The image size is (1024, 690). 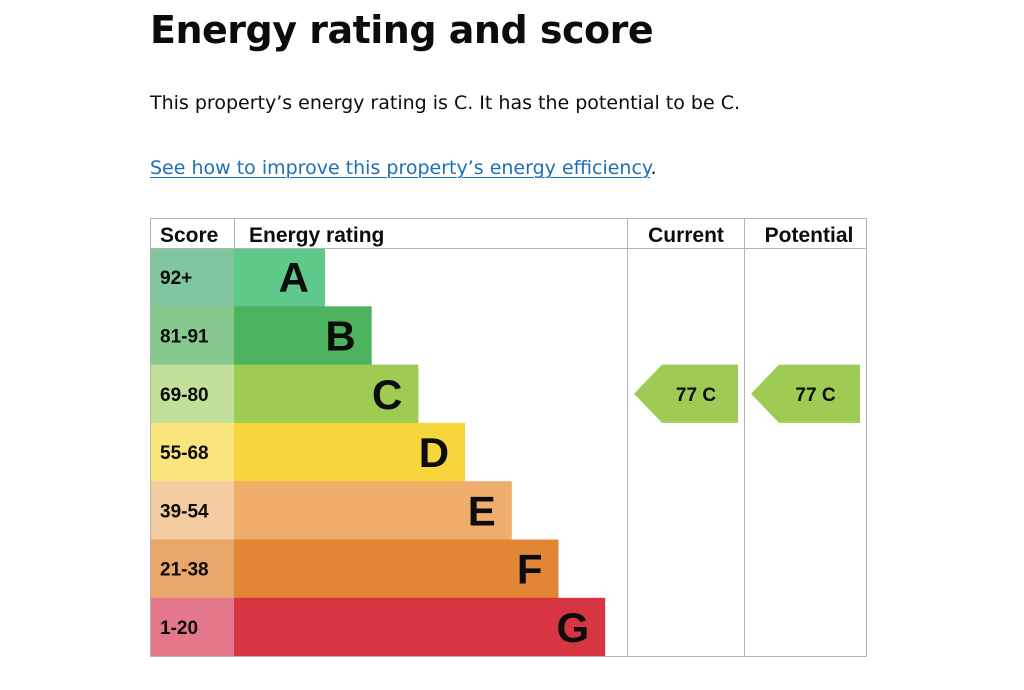 What do you see at coordinates (179, 628) in the screenshot?
I see `score-range-g: 1-20` at bounding box center [179, 628].